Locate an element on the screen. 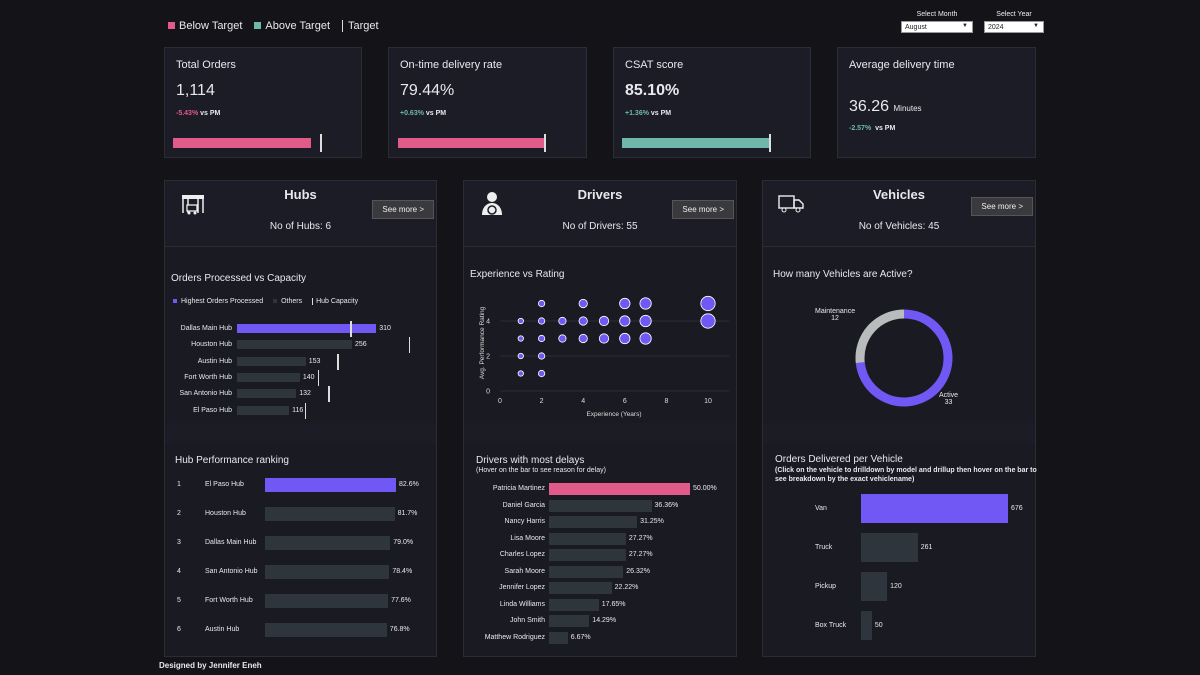  donut-chart is located at coordinates (904, 358).